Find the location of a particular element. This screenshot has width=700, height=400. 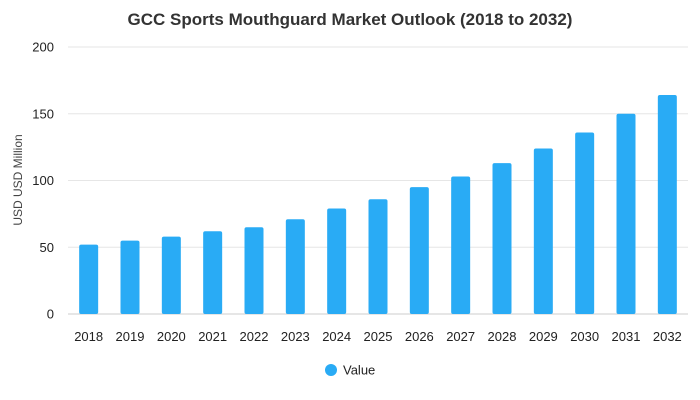

x-tick-label-2018: 2018 is located at coordinates (88, 336).